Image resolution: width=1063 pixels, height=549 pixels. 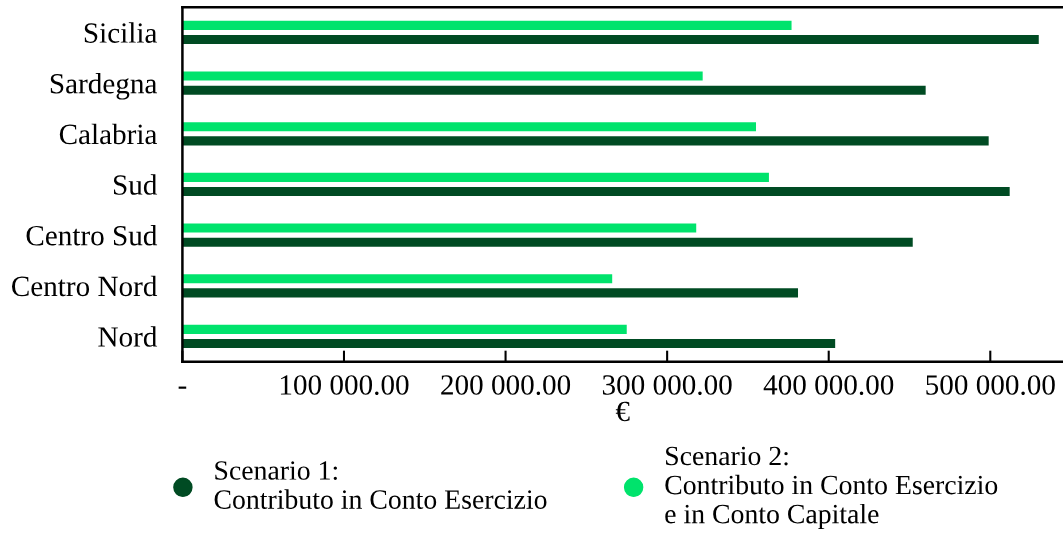 I want to click on y-tick-label: Sud, so click(x=135, y=184).